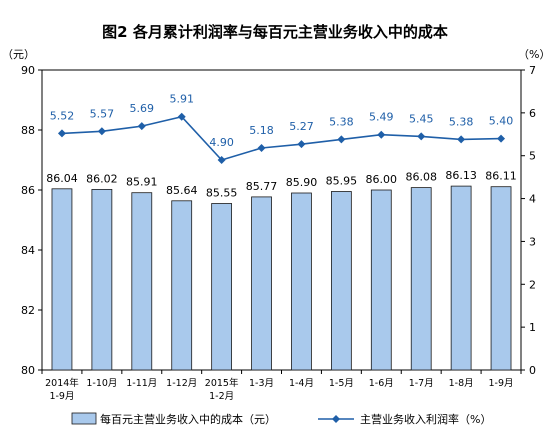 This screenshot has width=550, height=446. What do you see at coordinates (532, 241) in the screenshot?
I see `right-tick-label: 3` at bounding box center [532, 241].